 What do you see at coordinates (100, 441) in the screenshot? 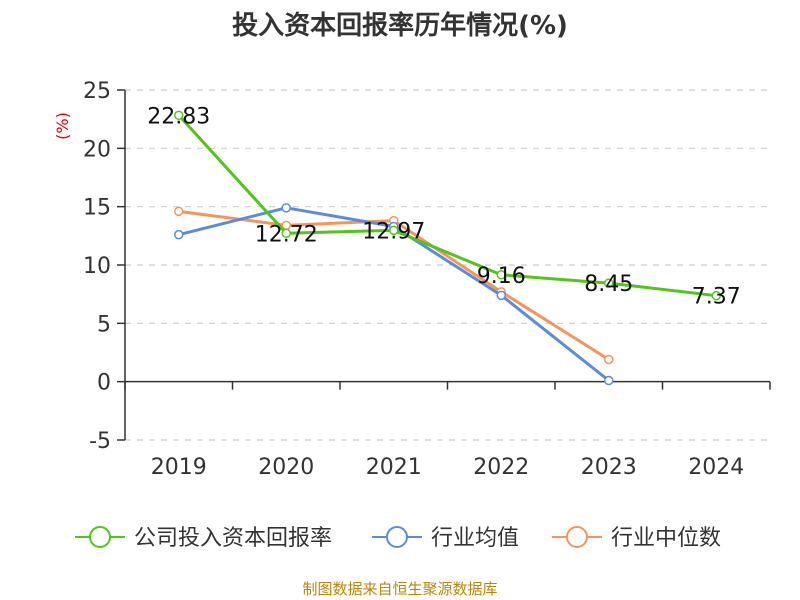
I see `y-tick-label: -5` at bounding box center [100, 441].